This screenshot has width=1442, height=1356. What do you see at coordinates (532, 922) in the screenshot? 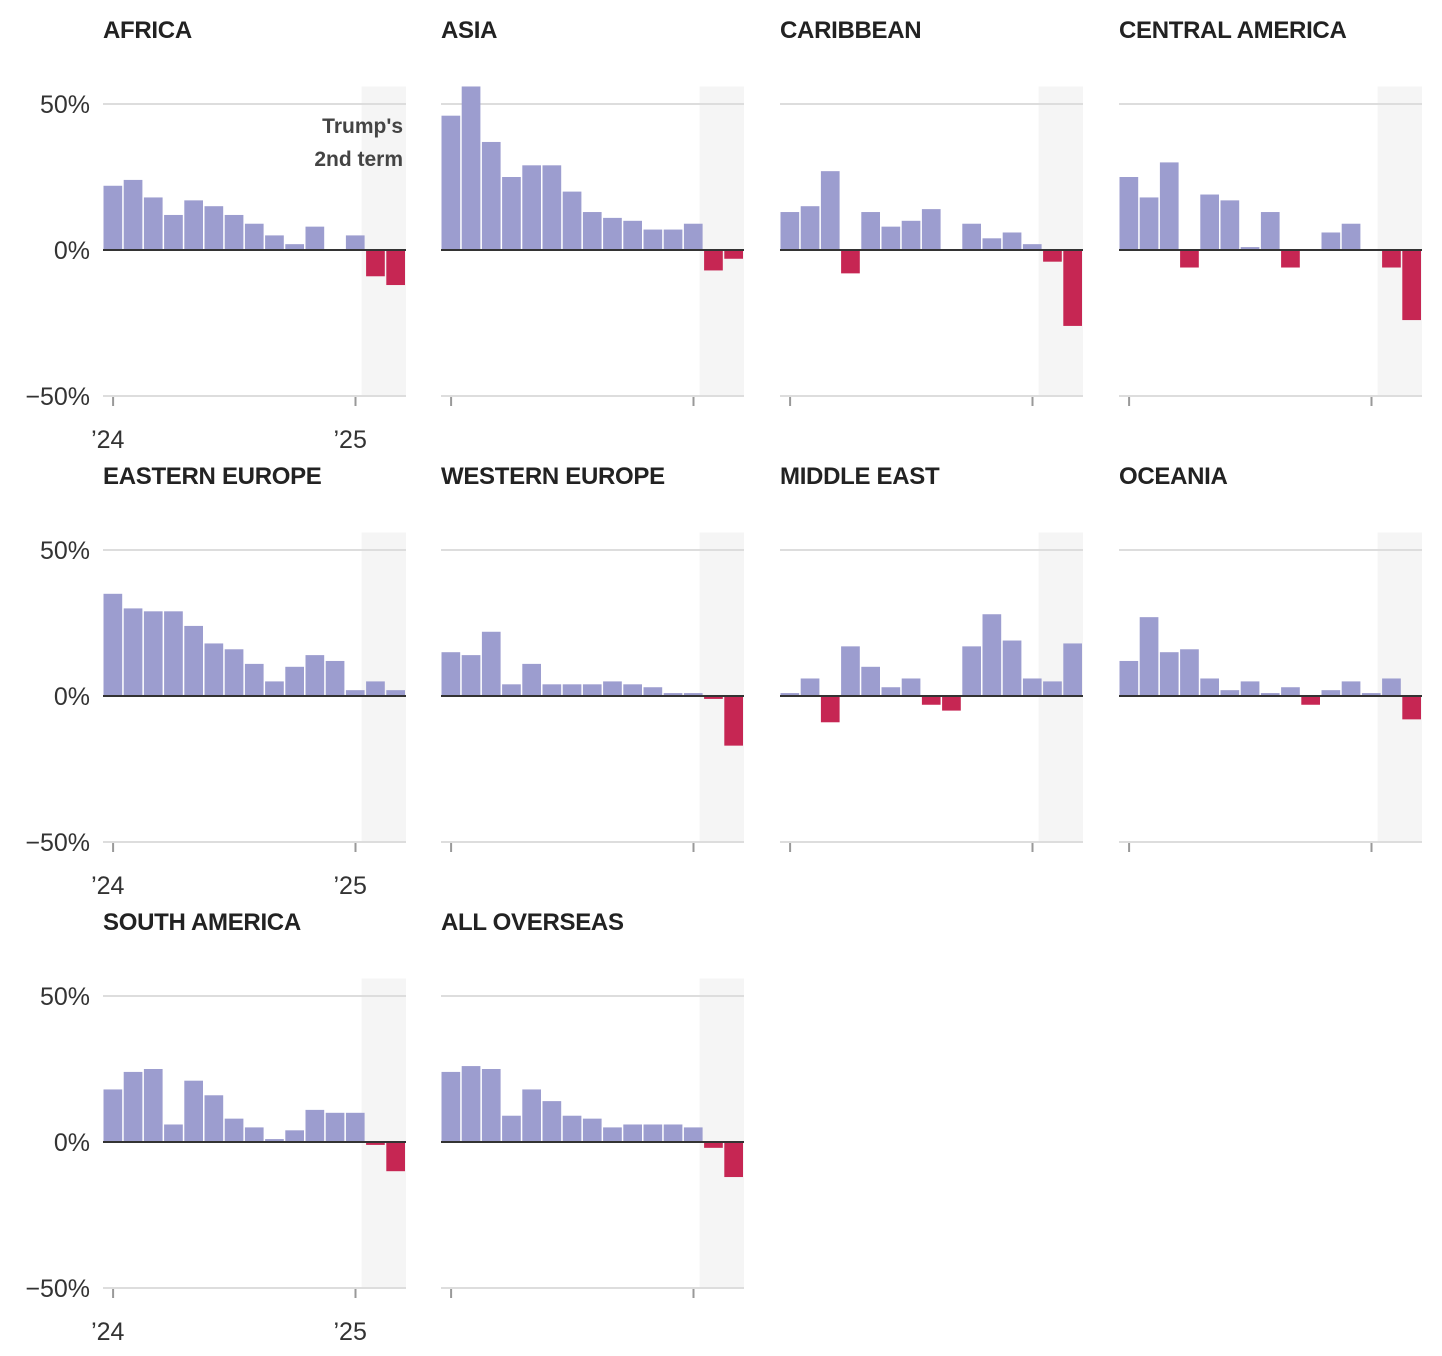
I see `panel-title: ALL OVERSEAS` at bounding box center [532, 922].